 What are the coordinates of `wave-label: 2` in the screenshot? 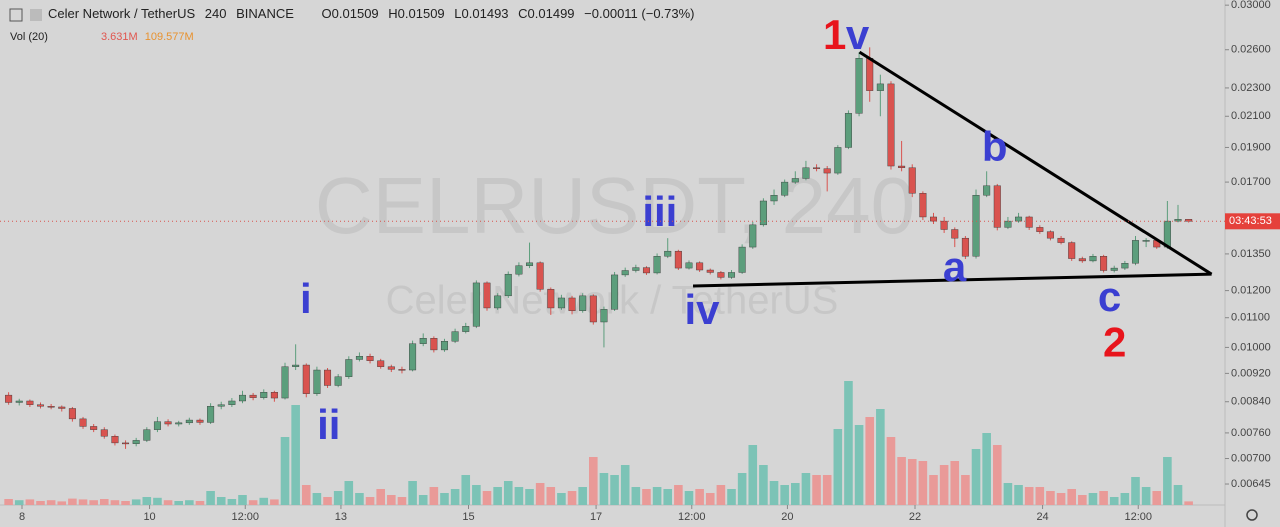 It's located at (1114, 341).